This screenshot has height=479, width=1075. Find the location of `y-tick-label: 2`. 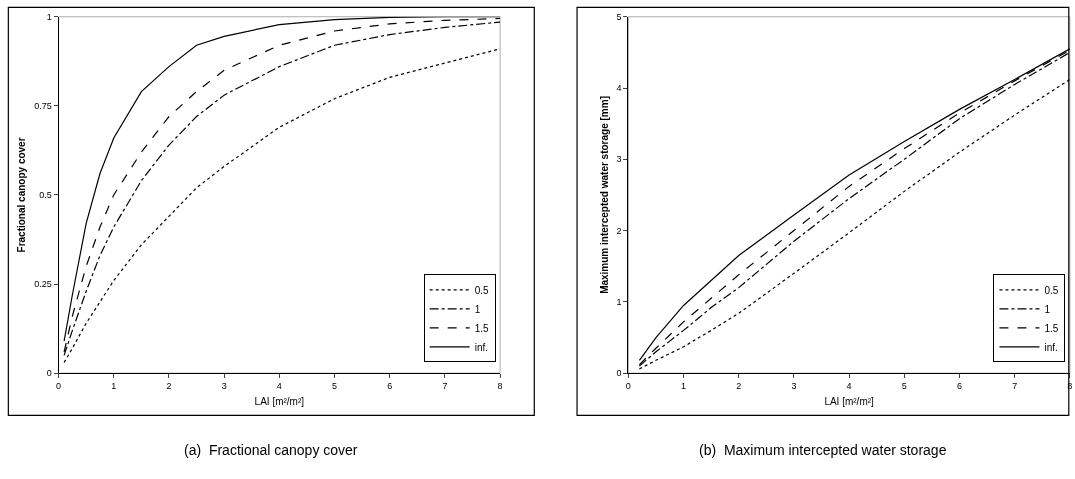

y-tick-label: 2 is located at coordinates (619, 230).